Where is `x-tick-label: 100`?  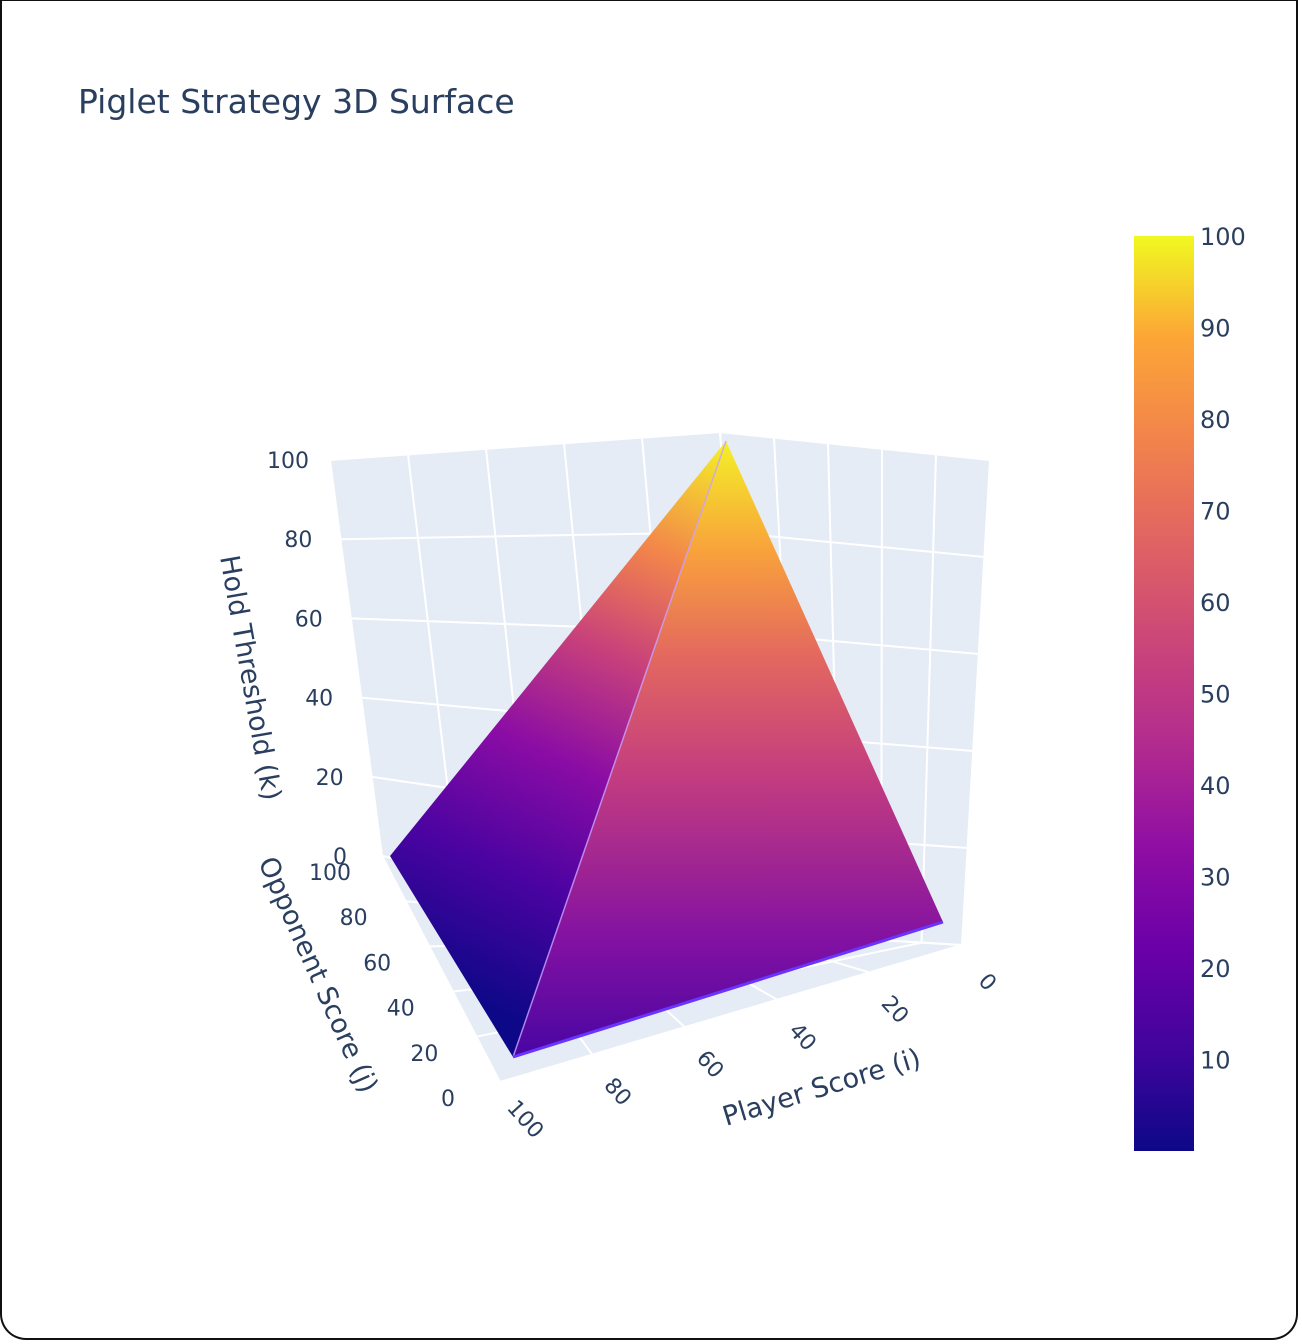 x-tick-label: 100 is located at coordinates (524, 1120).